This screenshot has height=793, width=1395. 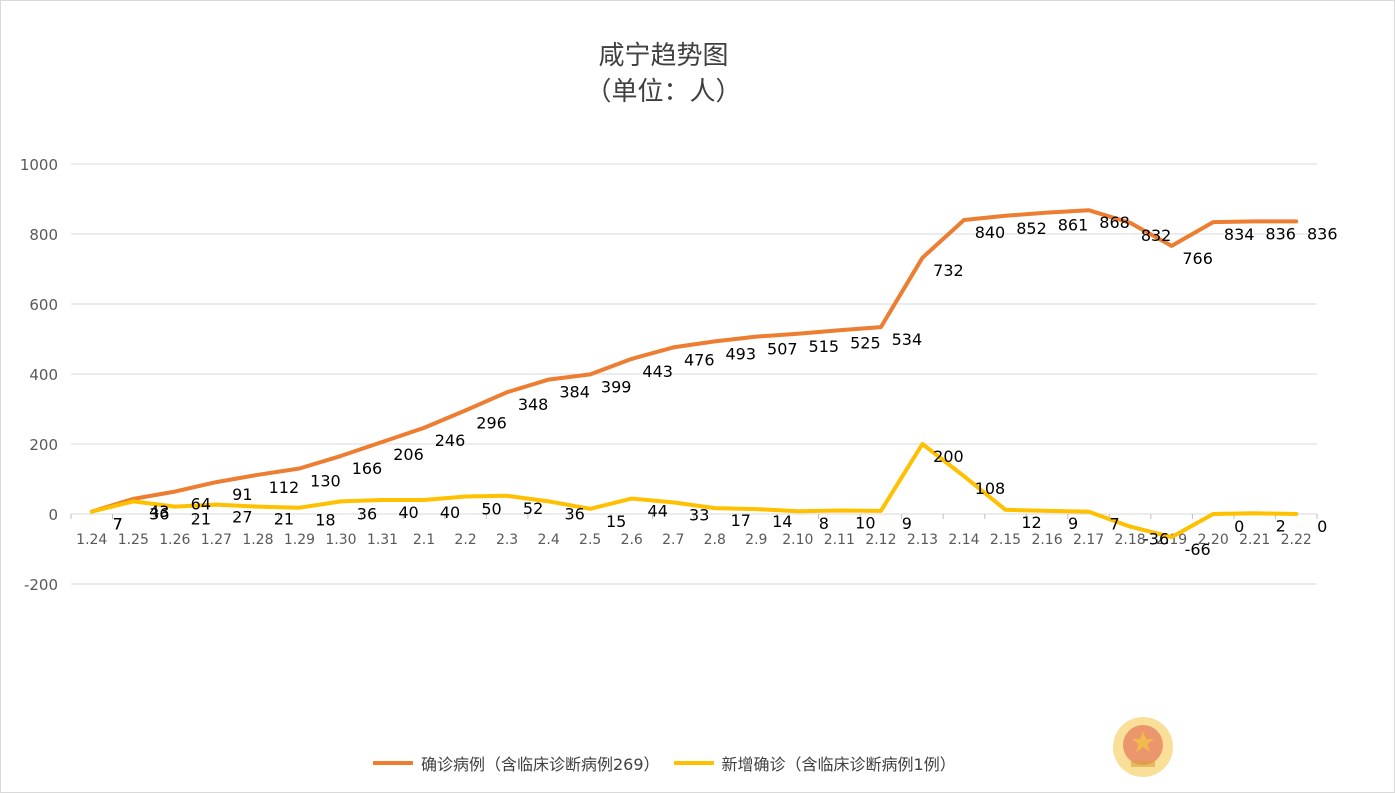 What do you see at coordinates (1046, 540) in the screenshot?
I see `x-tick-label: 2.16` at bounding box center [1046, 540].